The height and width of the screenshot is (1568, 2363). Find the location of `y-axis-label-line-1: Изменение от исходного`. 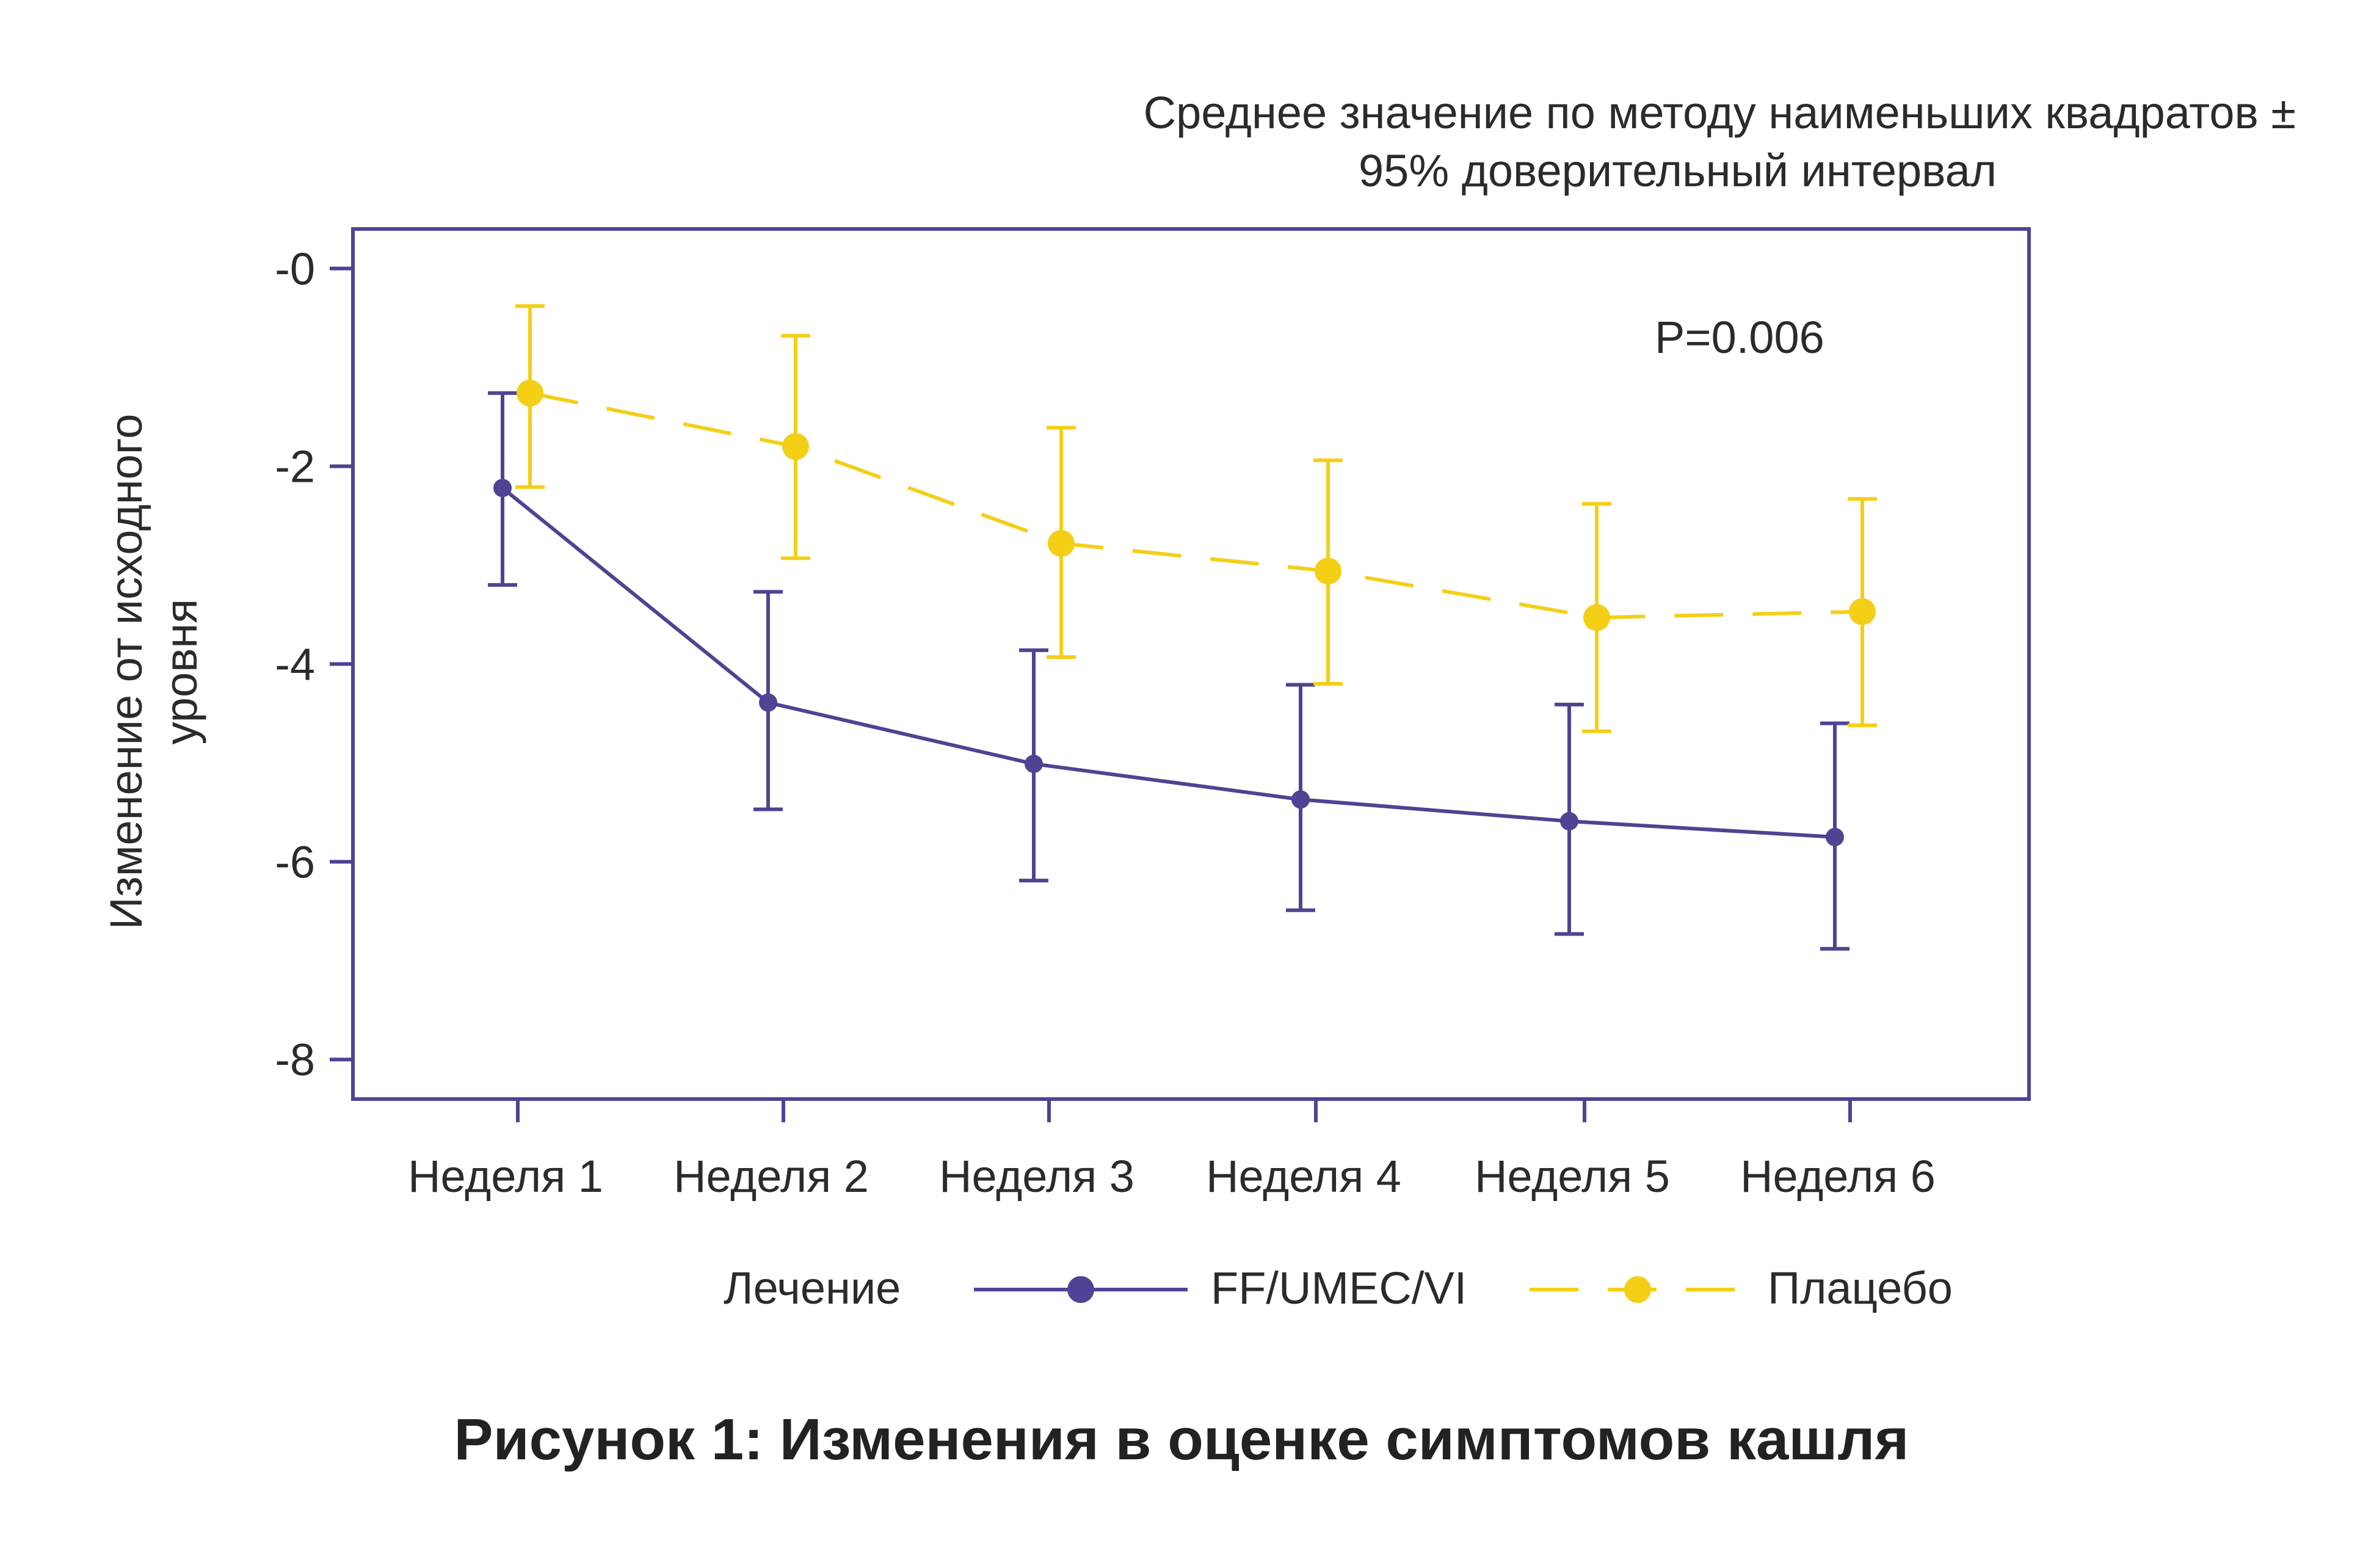

y-axis-label-line-1: Изменение от исходного is located at coordinates (126, 672).